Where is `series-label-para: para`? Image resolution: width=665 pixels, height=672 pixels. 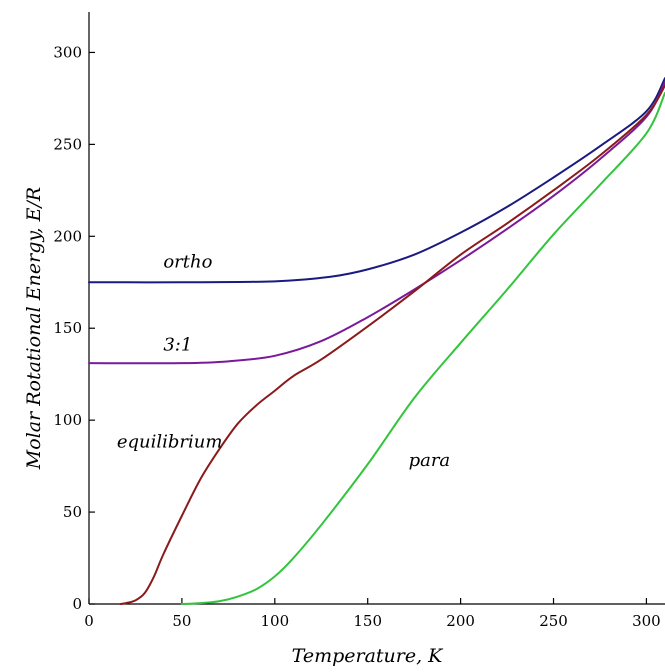
series-label-para: para is located at coordinates (430, 460).